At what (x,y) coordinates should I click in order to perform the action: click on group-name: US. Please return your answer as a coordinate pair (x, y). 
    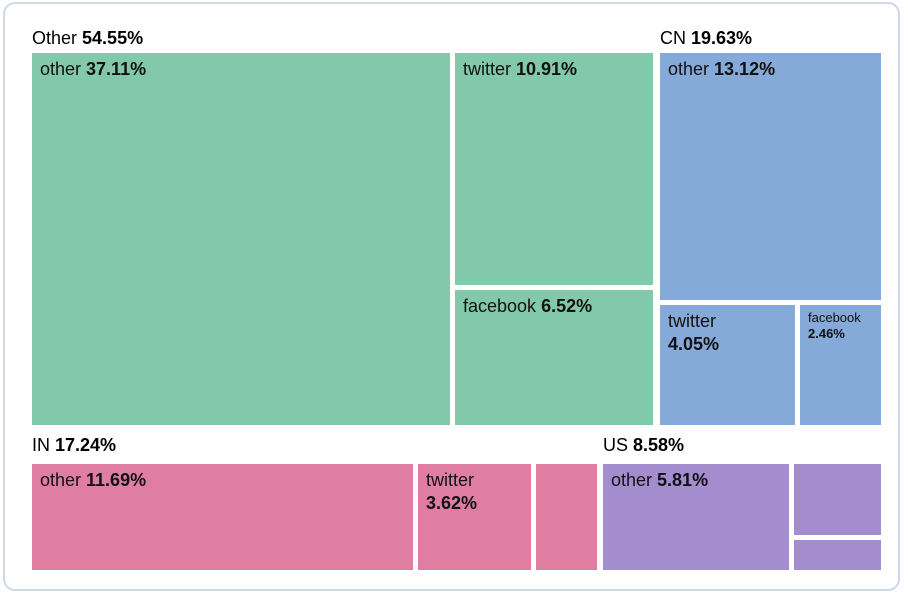
    Looking at the image, I should click on (616, 445).